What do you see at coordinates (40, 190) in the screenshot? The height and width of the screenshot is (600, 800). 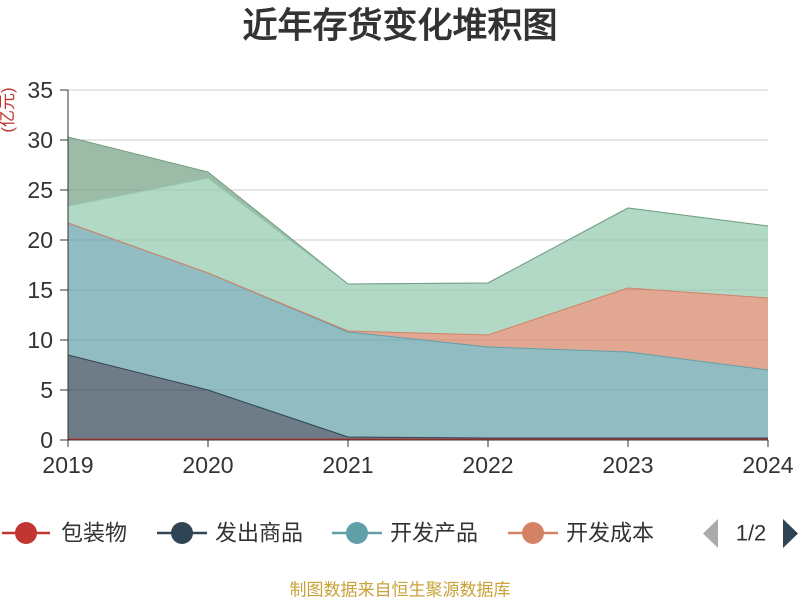 I see `y-tick-label: 25` at bounding box center [40, 190].